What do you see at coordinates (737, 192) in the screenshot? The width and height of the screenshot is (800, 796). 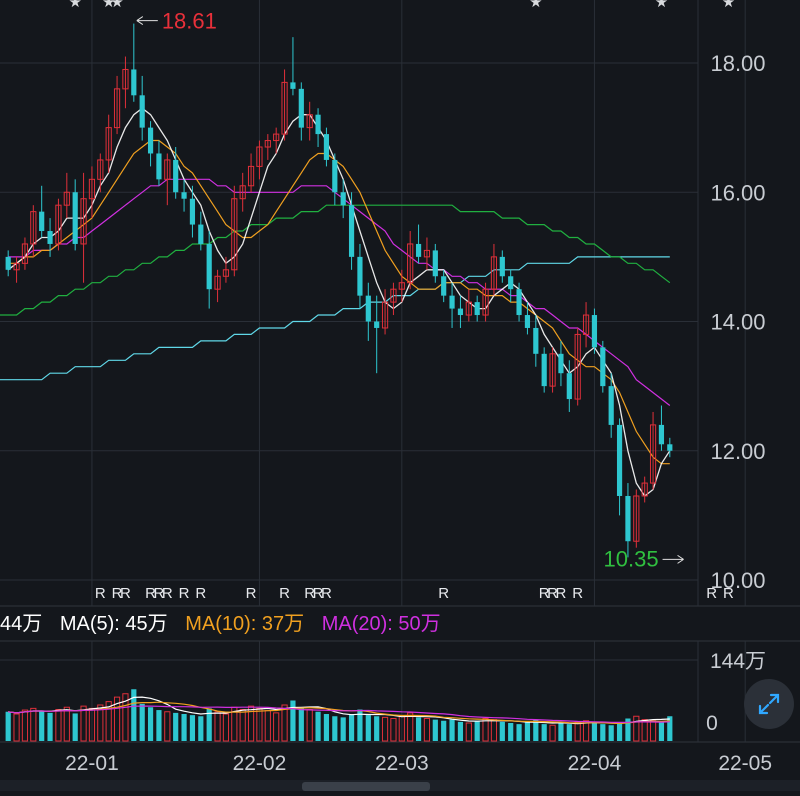 I see `price-tick-label: 16.00` at bounding box center [737, 192].